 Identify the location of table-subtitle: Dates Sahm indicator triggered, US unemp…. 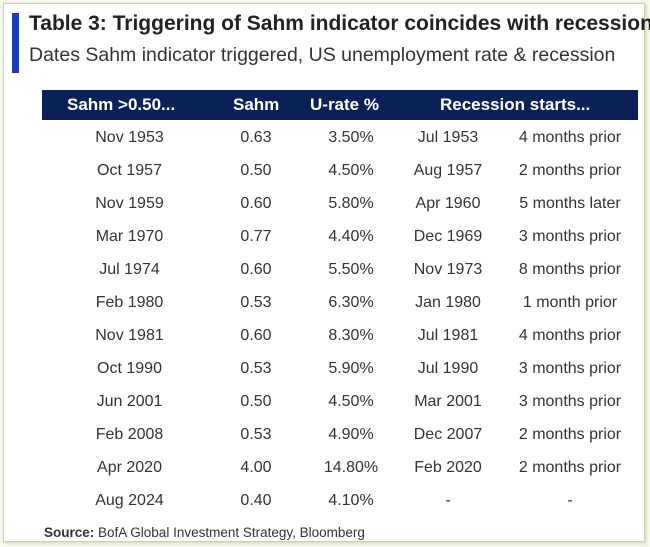
(322, 55).